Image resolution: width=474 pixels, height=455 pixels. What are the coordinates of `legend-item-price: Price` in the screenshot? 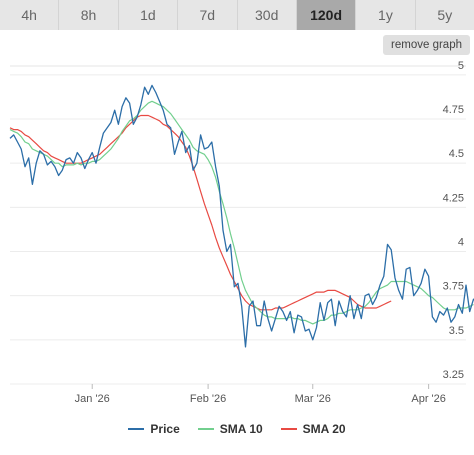 It's located at (154, 429).